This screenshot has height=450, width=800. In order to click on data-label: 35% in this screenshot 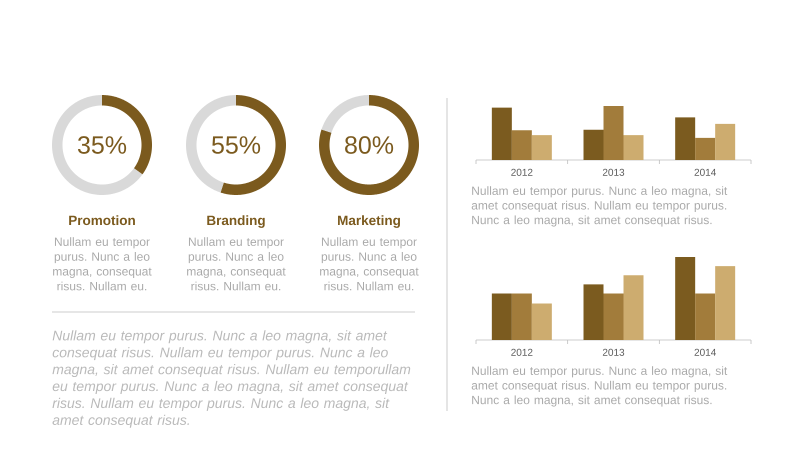, I will do `click(102, 145)`.